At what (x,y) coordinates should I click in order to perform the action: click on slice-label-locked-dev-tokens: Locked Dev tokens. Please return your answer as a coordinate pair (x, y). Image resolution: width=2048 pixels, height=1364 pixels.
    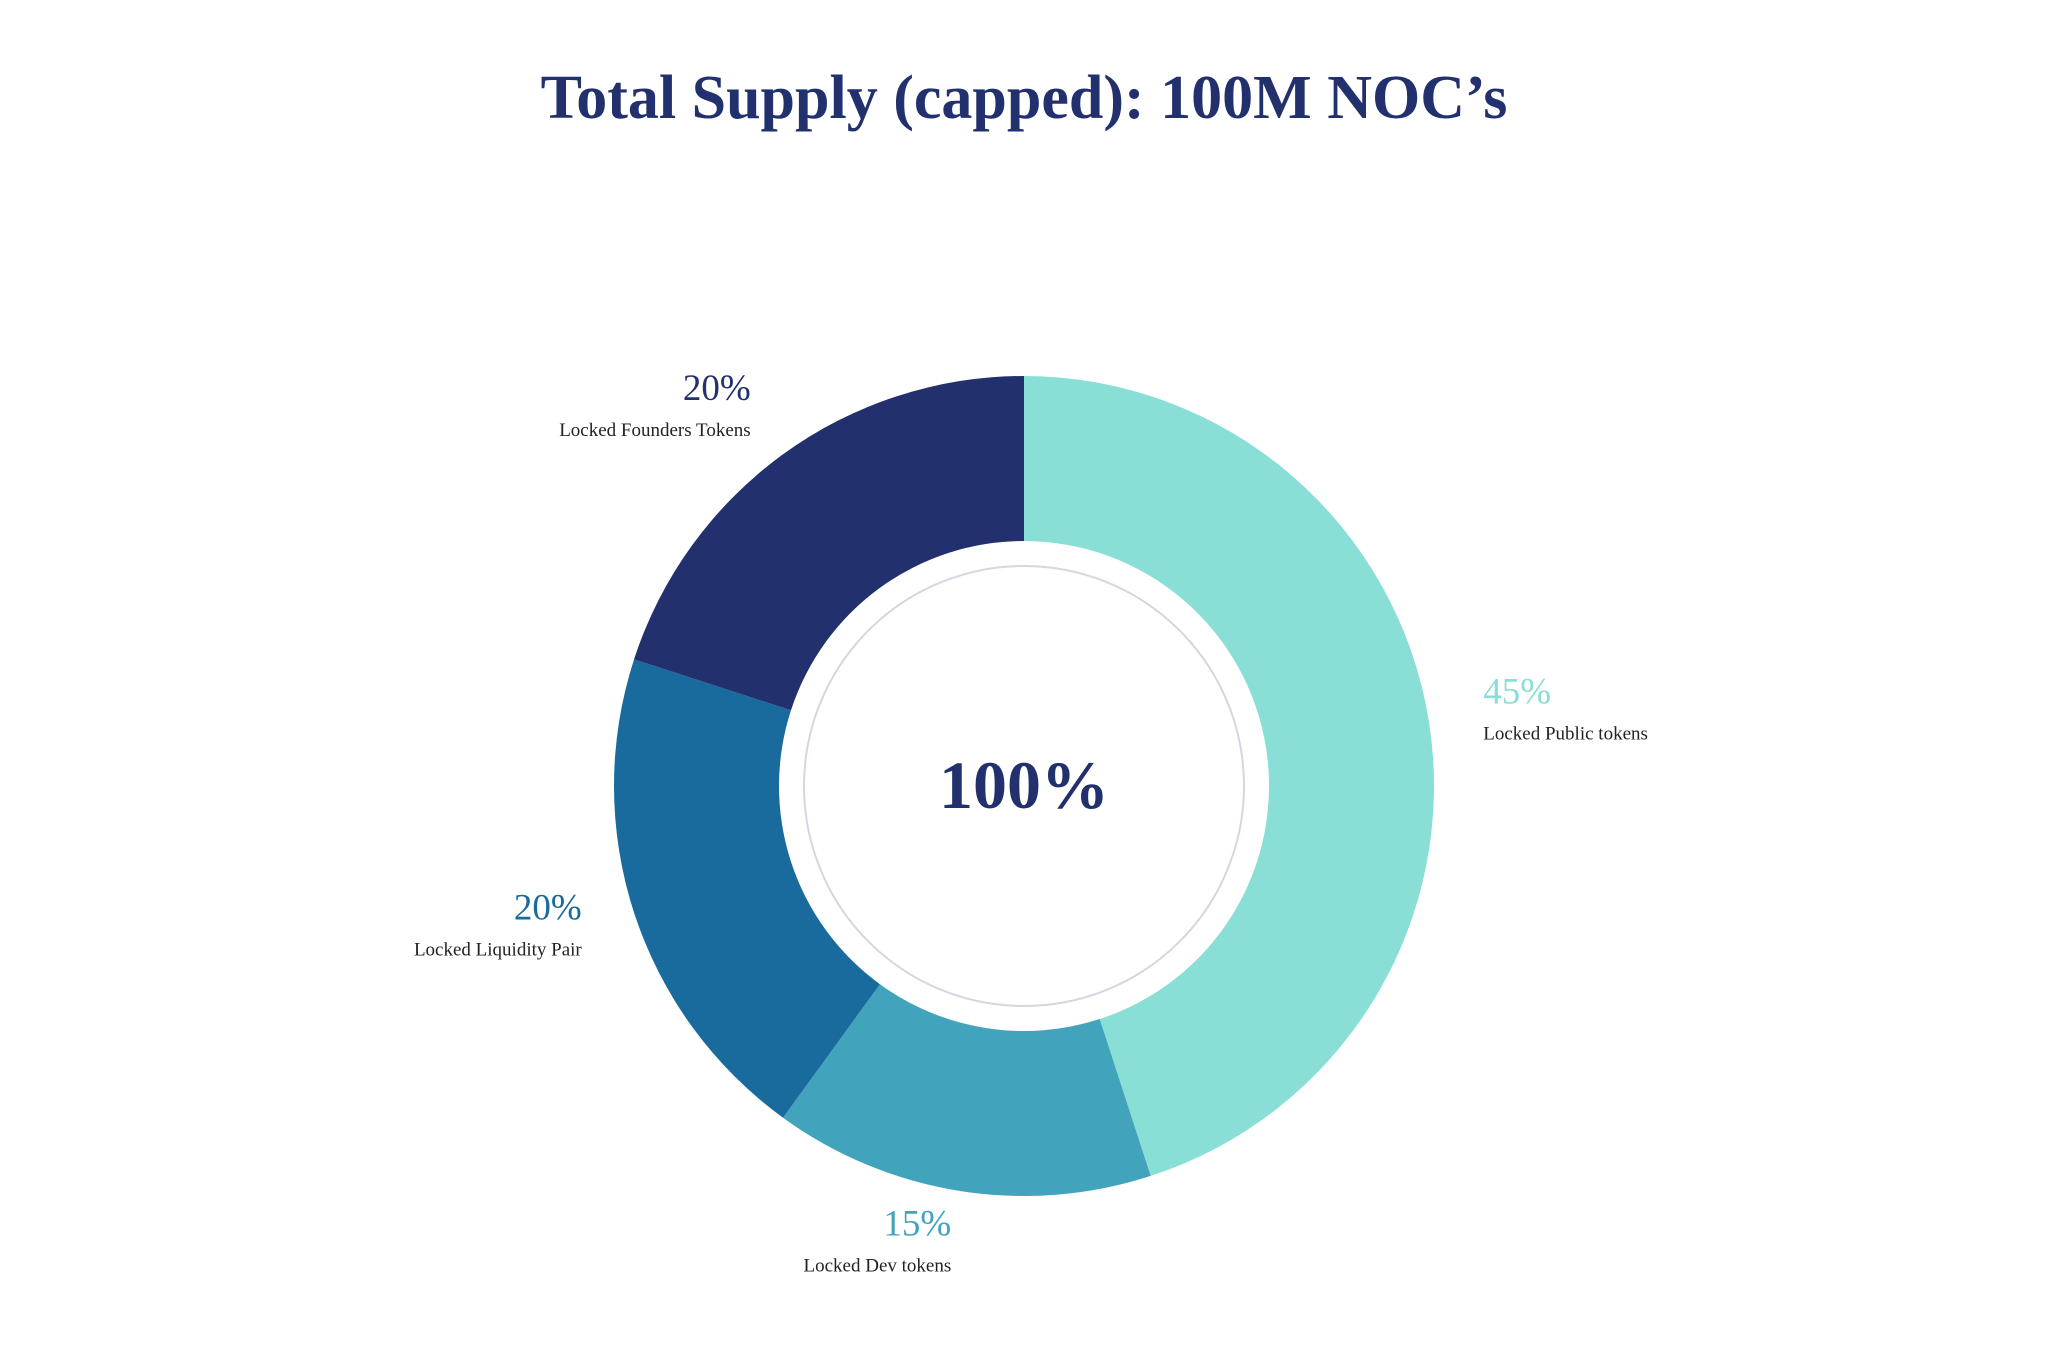
    Looking at the image, I should click on (878, 1265).